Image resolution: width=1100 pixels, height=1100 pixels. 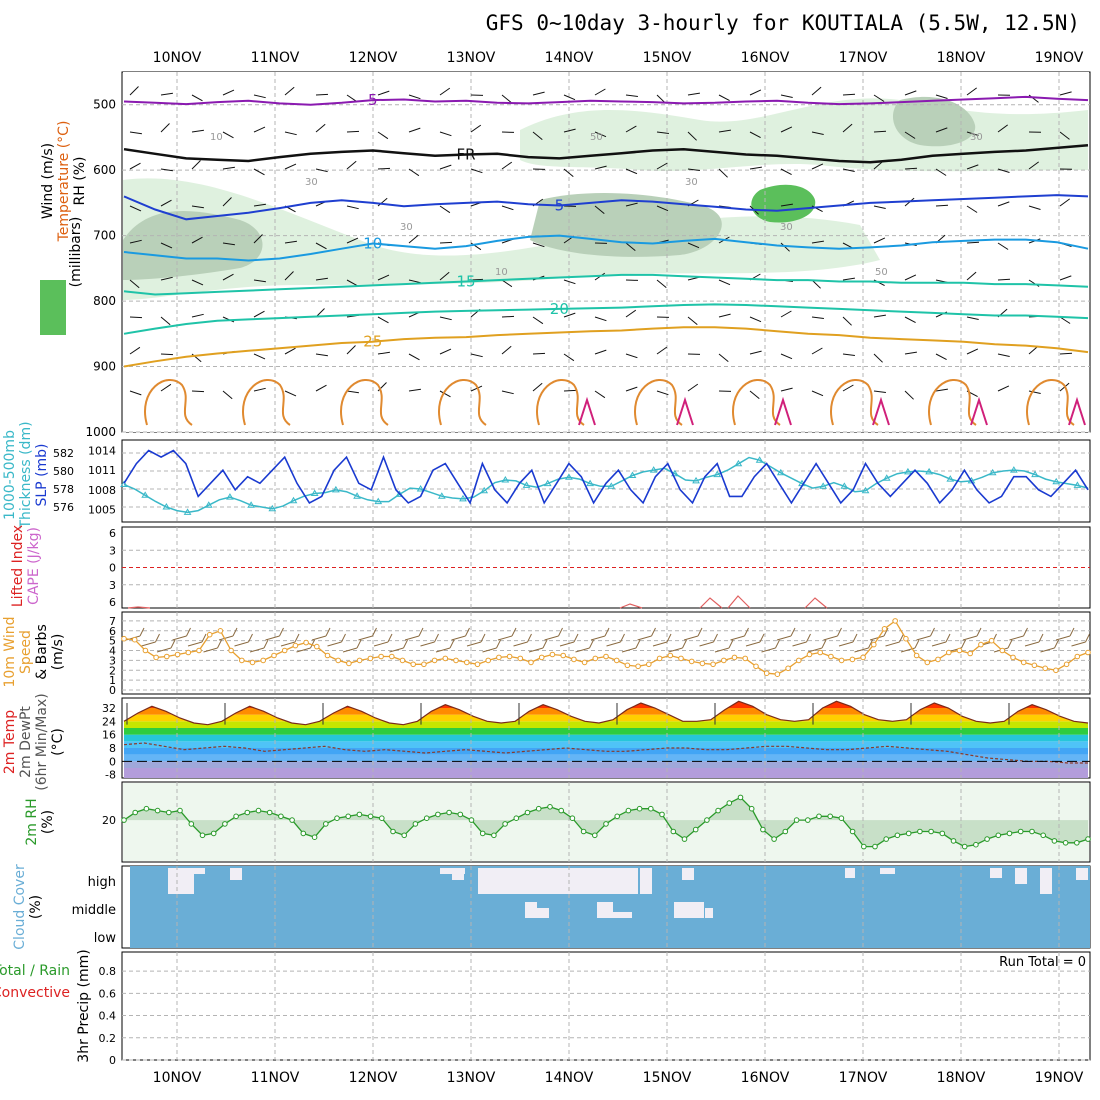 I want to click on y-tick-label: 3, so click(x=112, y=660).